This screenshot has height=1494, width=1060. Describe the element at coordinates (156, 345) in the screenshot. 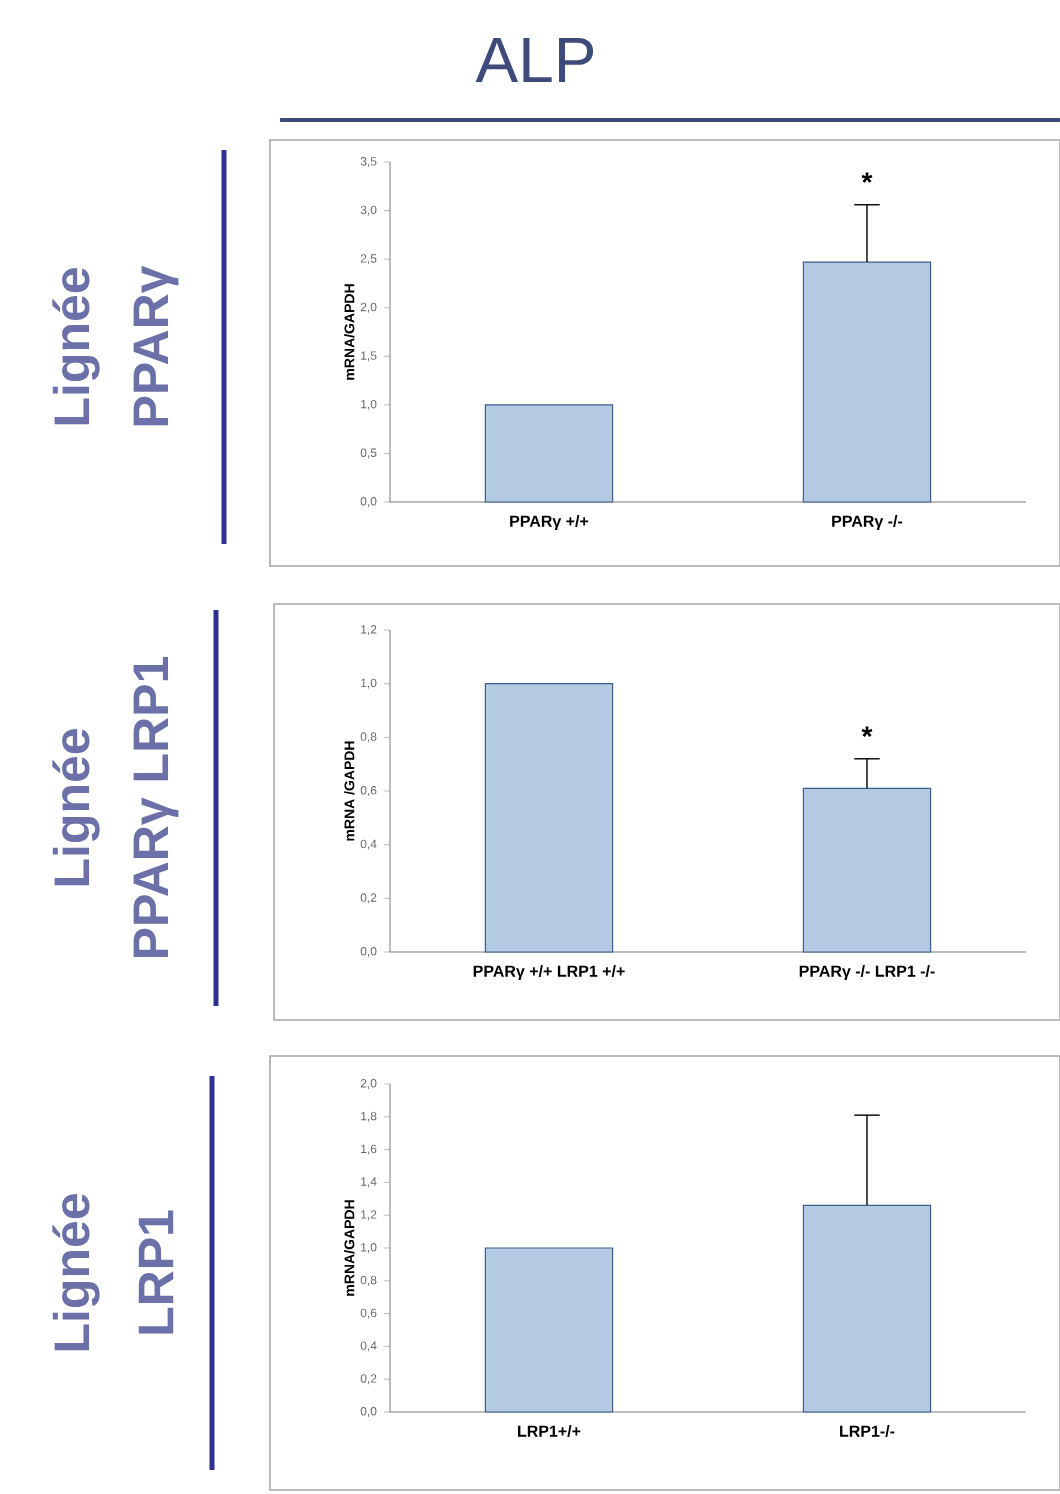

I see `text: PPARγ` at that location.